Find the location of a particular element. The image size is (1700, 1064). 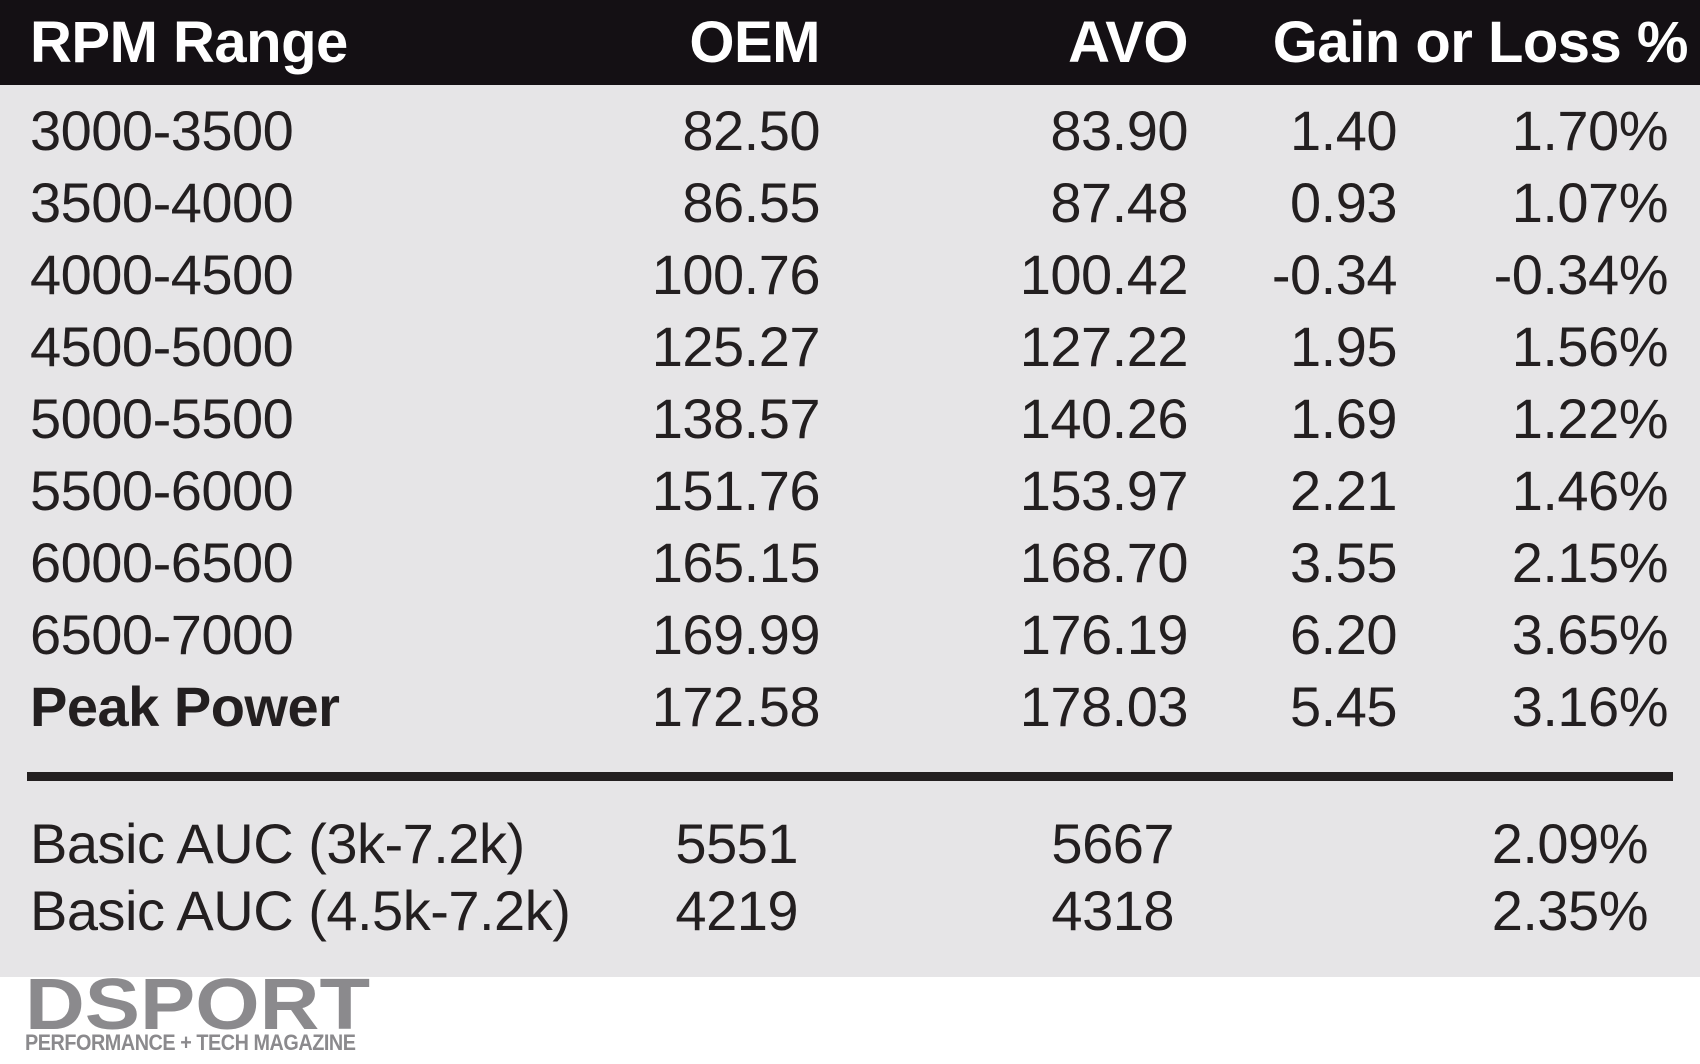

oem-value-cell: 138.57 is located at coordinates (736, 418).